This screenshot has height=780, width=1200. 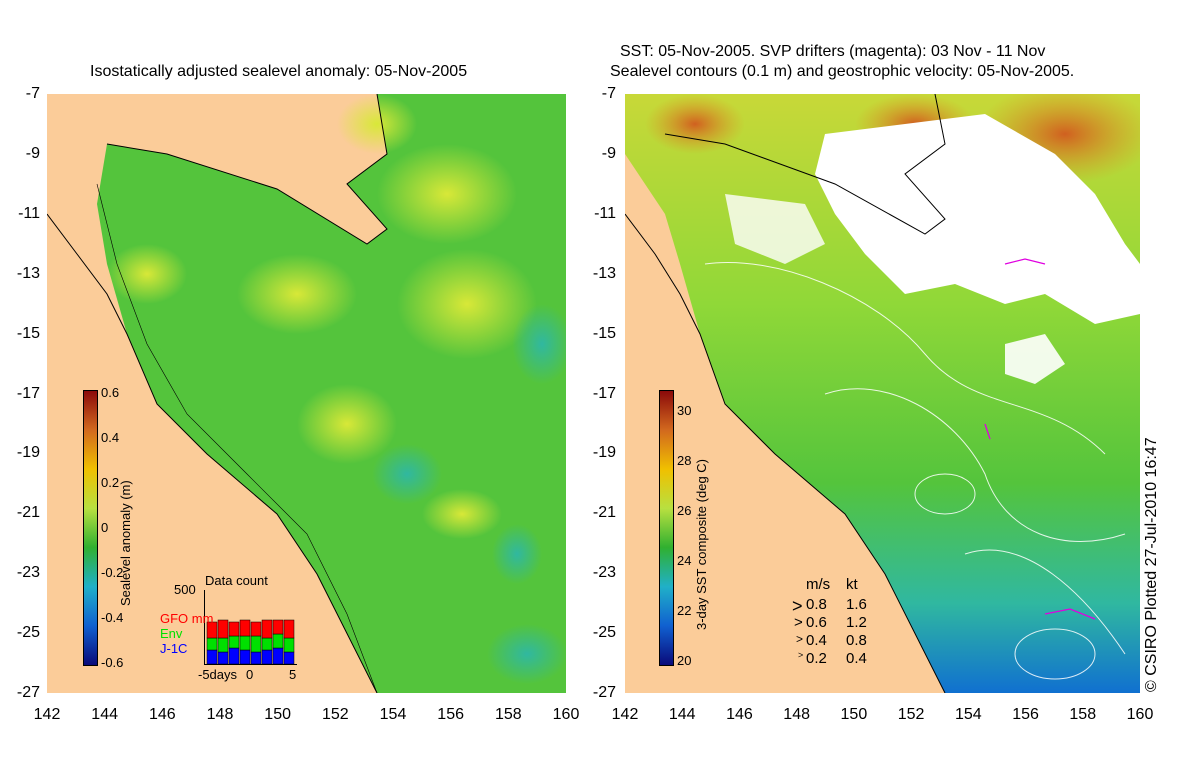 What do you see at coordinates (684, 460) in the screenshot?
I see `colorbar-tick-label: 28` at bounding box center [684, 460].